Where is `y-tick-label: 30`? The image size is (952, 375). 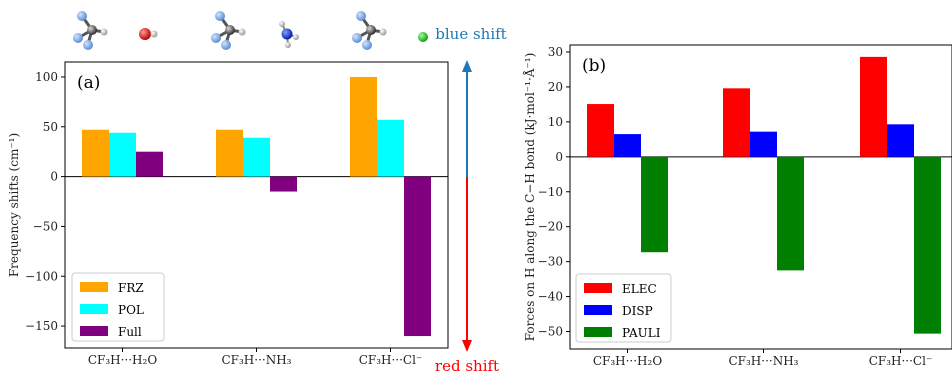
y-tick-label: 30 is located at coordinates (555, 52).